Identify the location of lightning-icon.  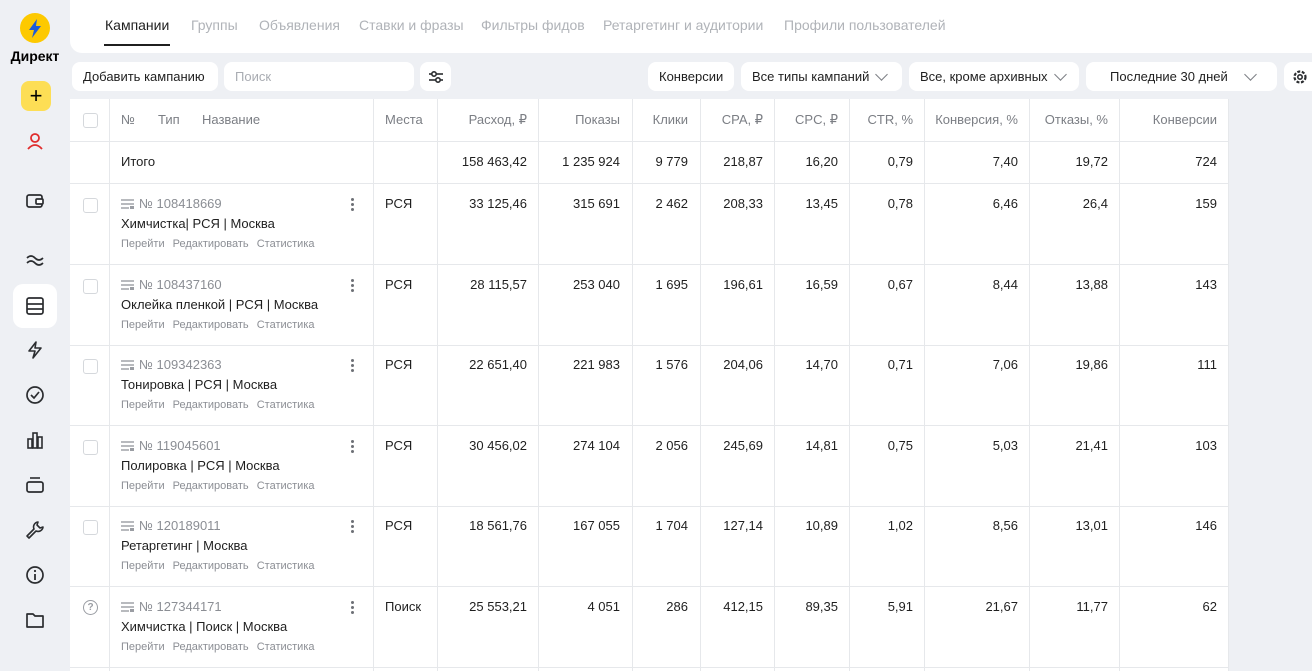
(35, 350).